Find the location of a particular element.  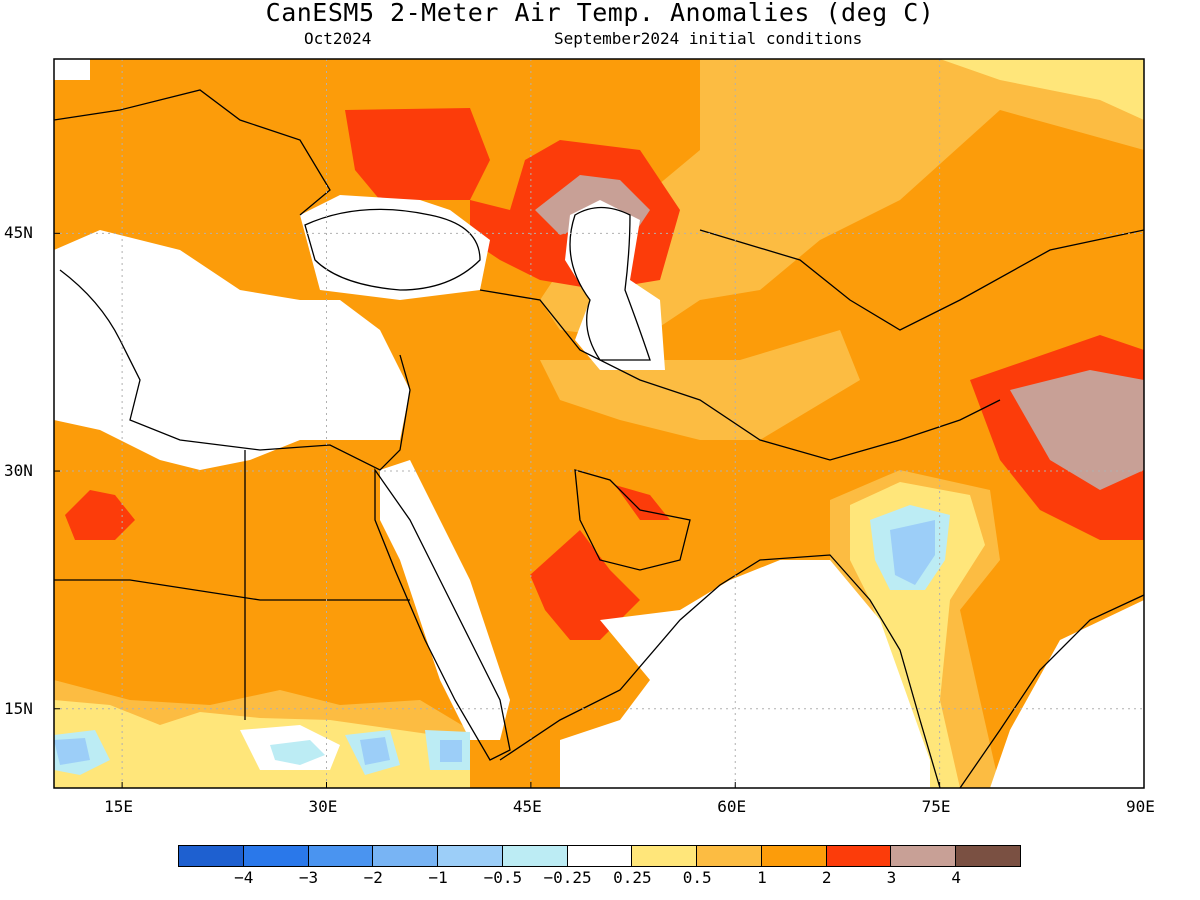

field-neutral-caspian is located at coordinates (615, 285).